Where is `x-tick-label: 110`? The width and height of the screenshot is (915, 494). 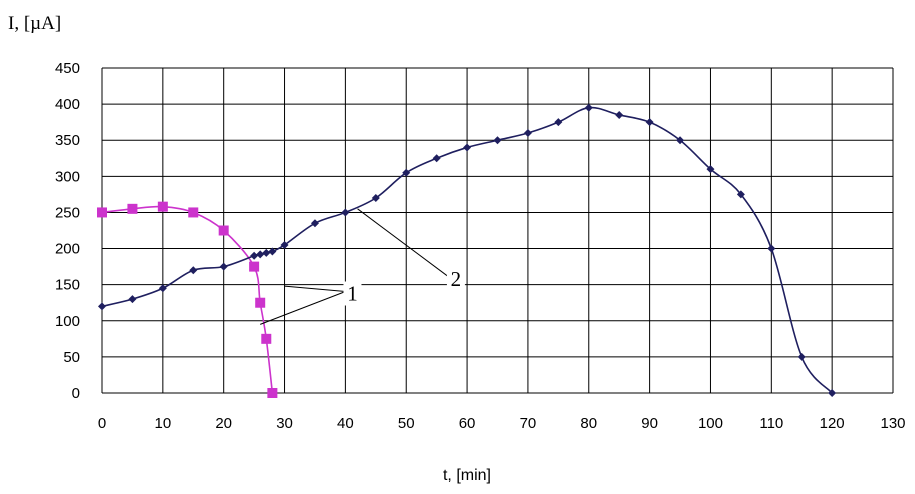 x-tick-label: 110 is located at coordinates (771, 423).